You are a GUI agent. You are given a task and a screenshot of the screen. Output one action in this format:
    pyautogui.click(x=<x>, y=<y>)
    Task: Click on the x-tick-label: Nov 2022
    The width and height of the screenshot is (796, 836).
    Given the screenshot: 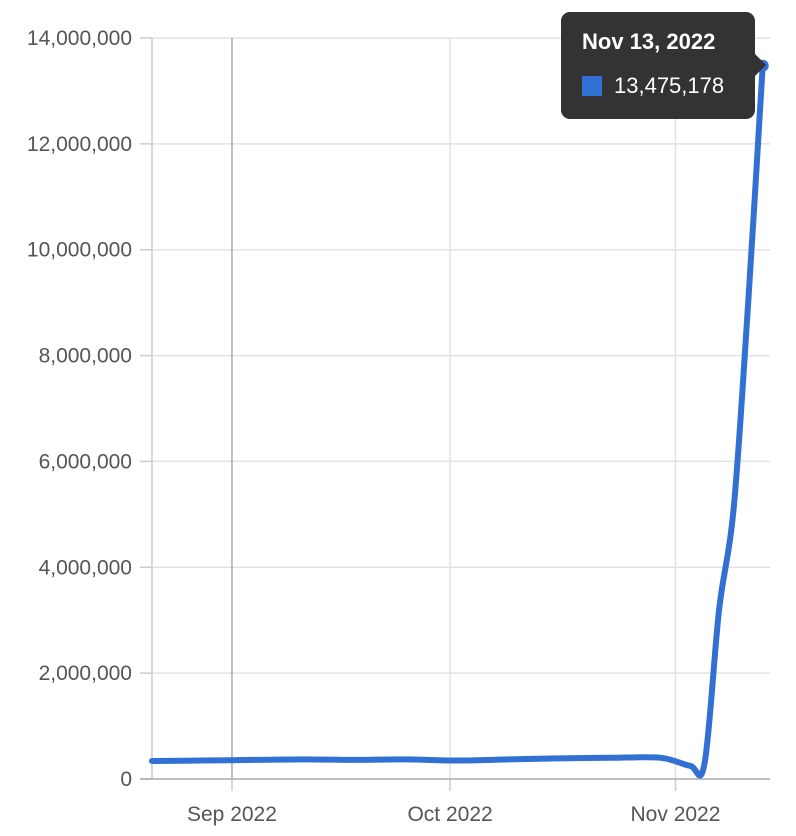 What is the action you would take?
    pyautogui.click(x=676, y=814)
    